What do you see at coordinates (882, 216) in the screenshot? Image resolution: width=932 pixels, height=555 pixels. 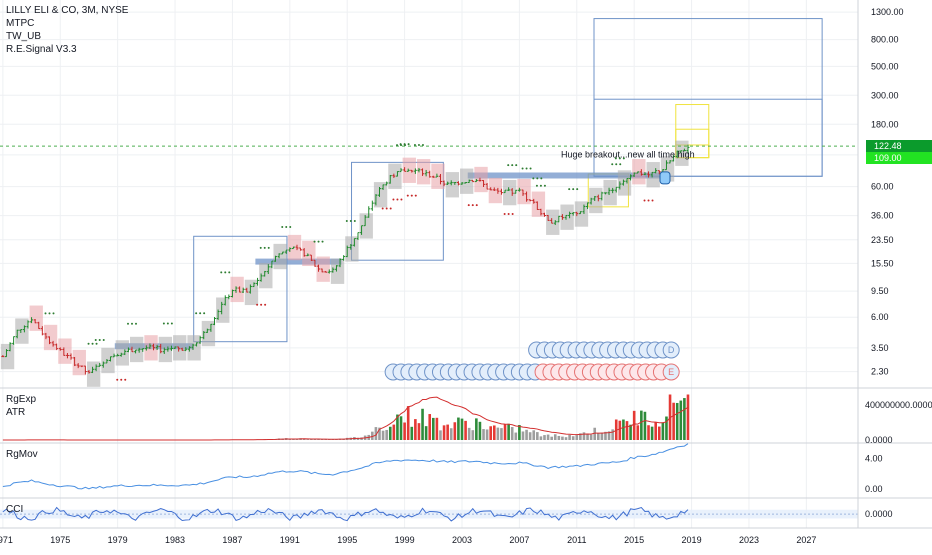 I see `price-tick-label: 36.00` at bounding box center [882, 216].